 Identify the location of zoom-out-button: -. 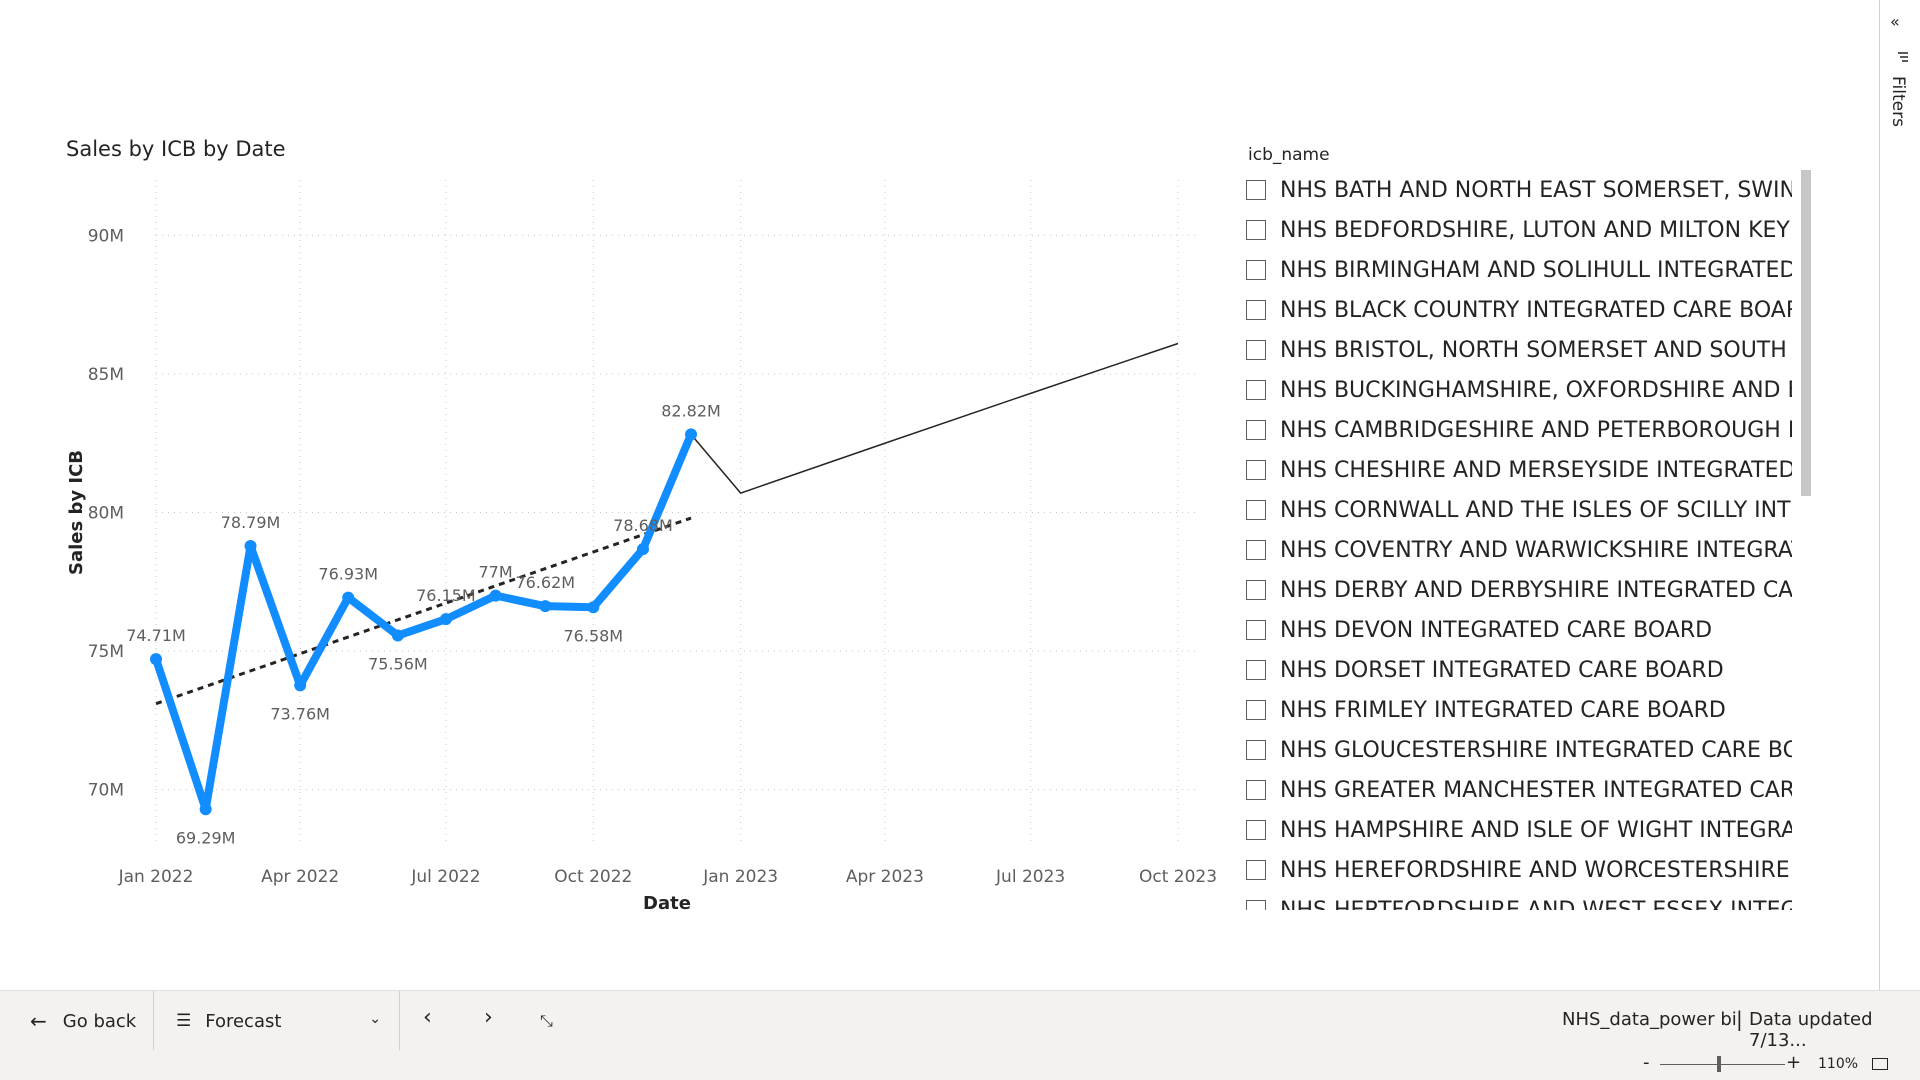
(1646, 1062).